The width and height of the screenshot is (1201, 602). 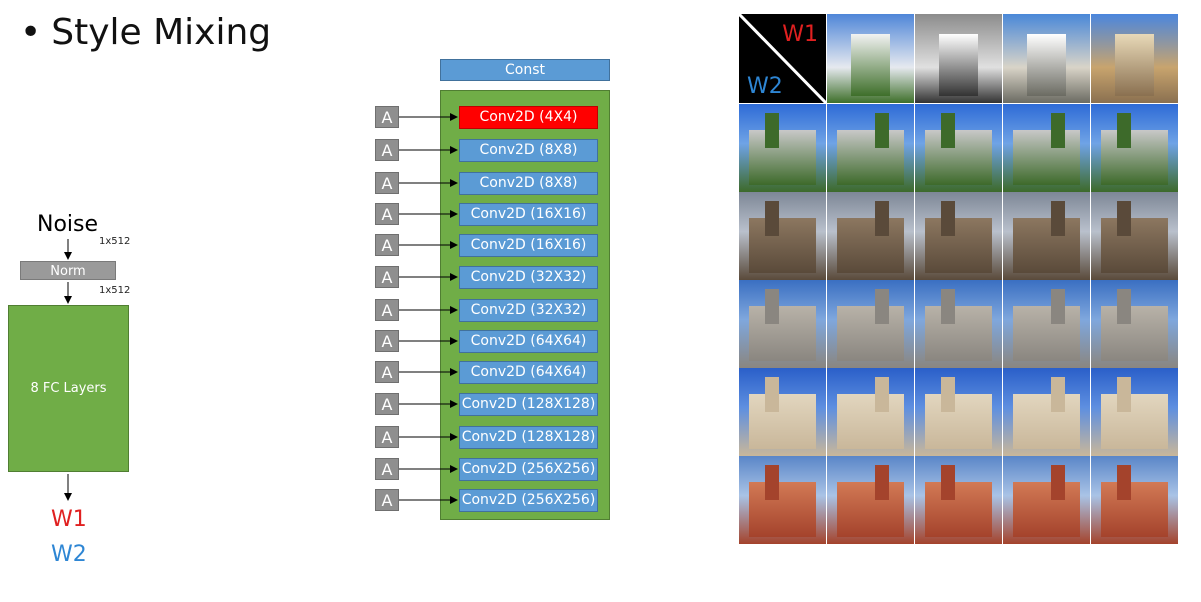 I want to click on corner-key-cell: W1 W2, so click(x=782, y=58).